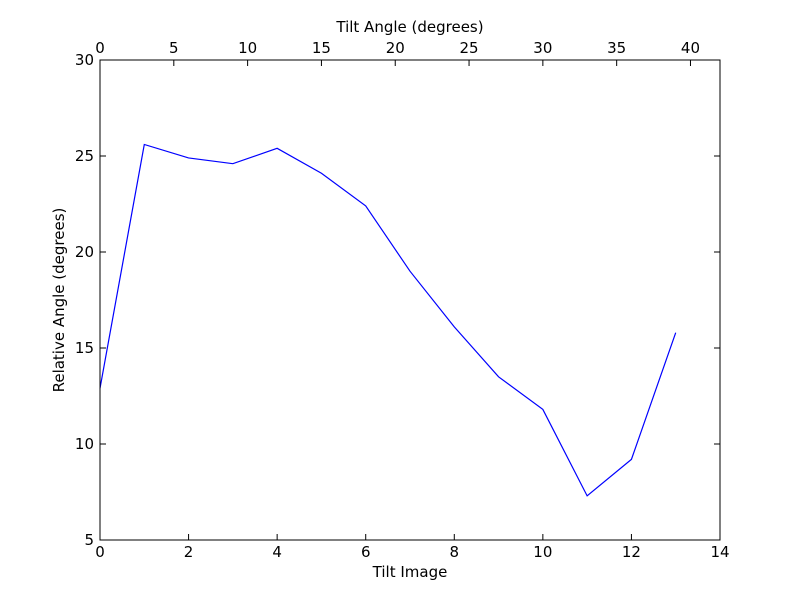  What do you see at coordinates (631, 552) in the screenshot?
I see `x-tick-label: 12` at bounding box center [631, 552].